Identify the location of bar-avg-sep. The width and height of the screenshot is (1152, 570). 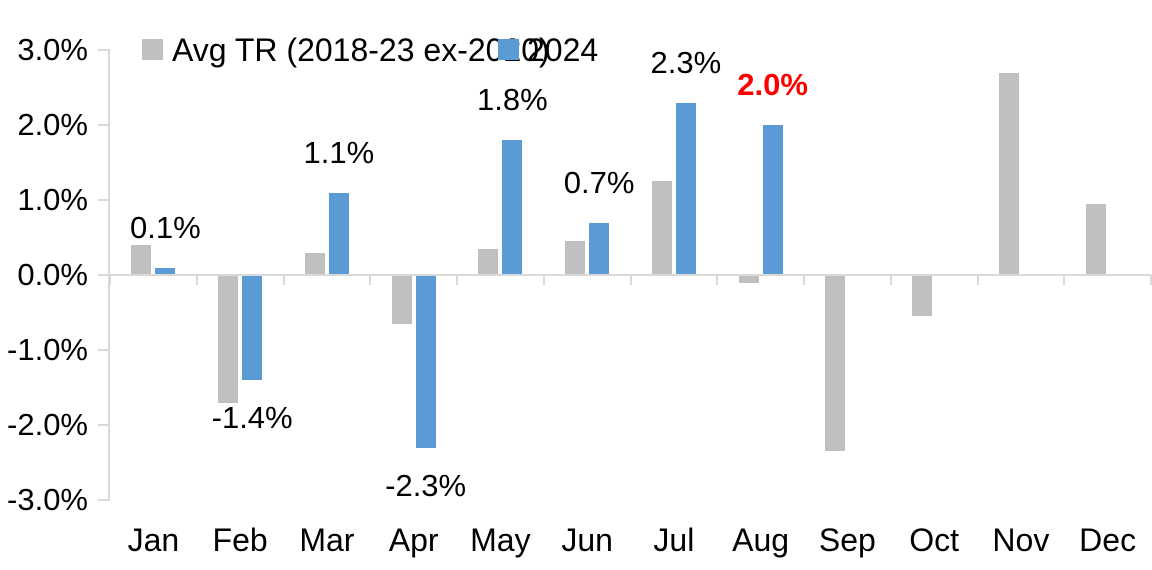
(835, 363).